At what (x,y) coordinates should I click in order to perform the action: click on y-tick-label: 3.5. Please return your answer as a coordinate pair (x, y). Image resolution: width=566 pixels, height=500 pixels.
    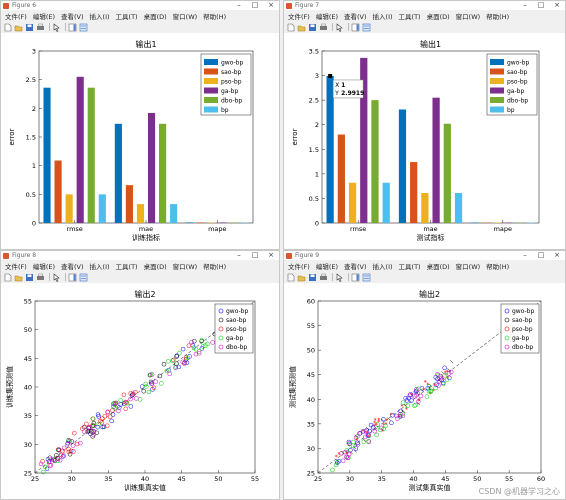
    Looking at the image, I should click on (314, 52).